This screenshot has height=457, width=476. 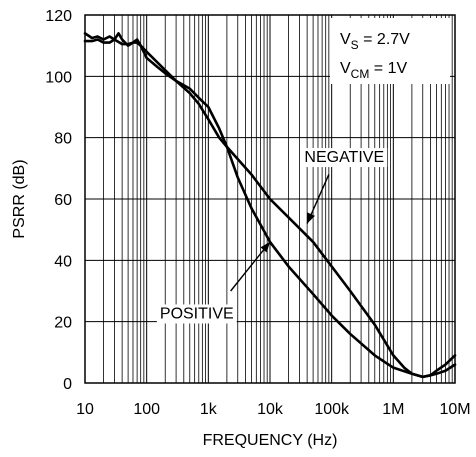 What do you see at coordinates (63, 139) in the screenshot?
I see `y-tick-label: 80` at bounding box center [63, 139].